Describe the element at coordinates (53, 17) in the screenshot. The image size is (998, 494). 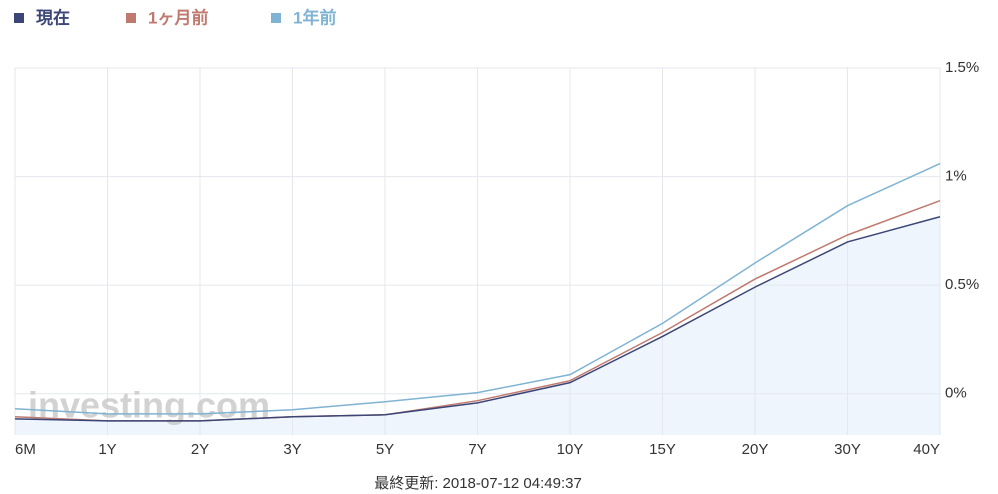
I see `legend-label: 現在` at that location.